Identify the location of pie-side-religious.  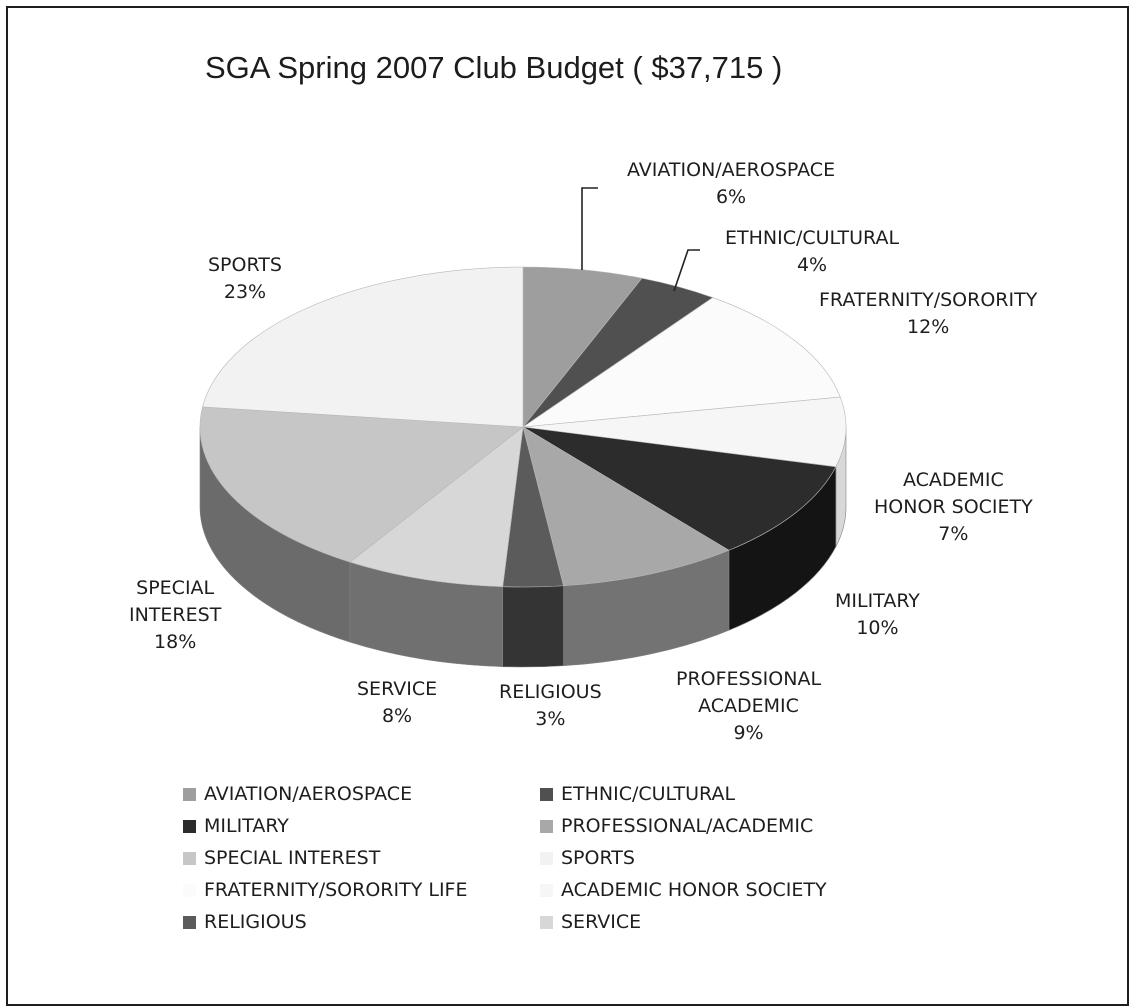
(533, 626).